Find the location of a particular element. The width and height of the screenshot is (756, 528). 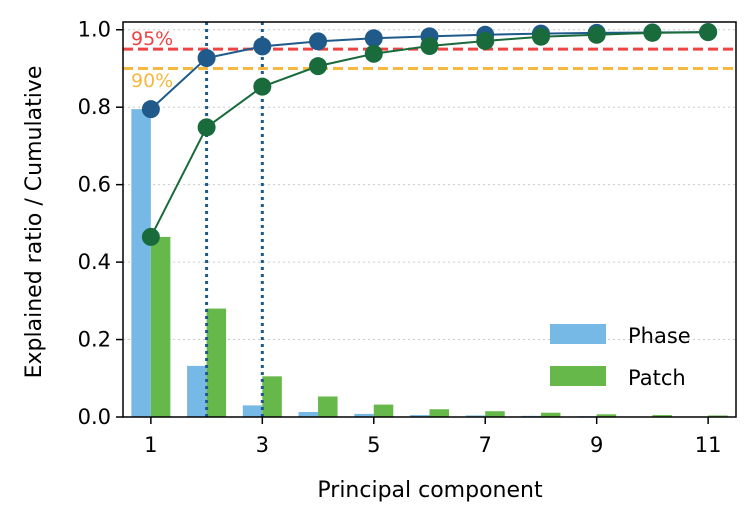

y-axis-label: Explained ratio / Cumulative is located at coordinates (34, 222).